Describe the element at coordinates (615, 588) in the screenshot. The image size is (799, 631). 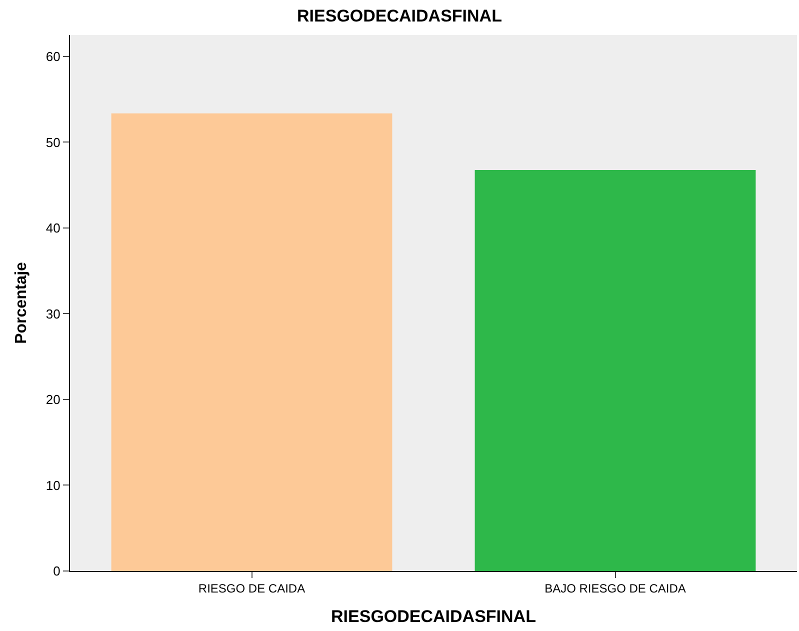
I see `x-tick-label: BAJO RIESGO DE CAIDA` at that location.